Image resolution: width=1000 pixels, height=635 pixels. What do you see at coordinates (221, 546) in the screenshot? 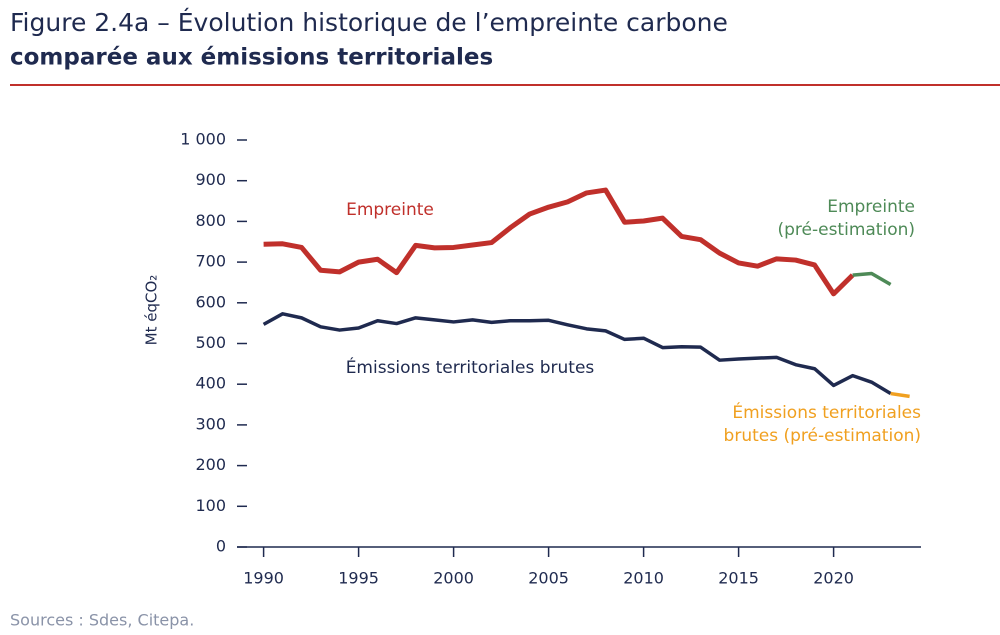
I see `y-tick-label: 0` at bounding box center [221, 546].